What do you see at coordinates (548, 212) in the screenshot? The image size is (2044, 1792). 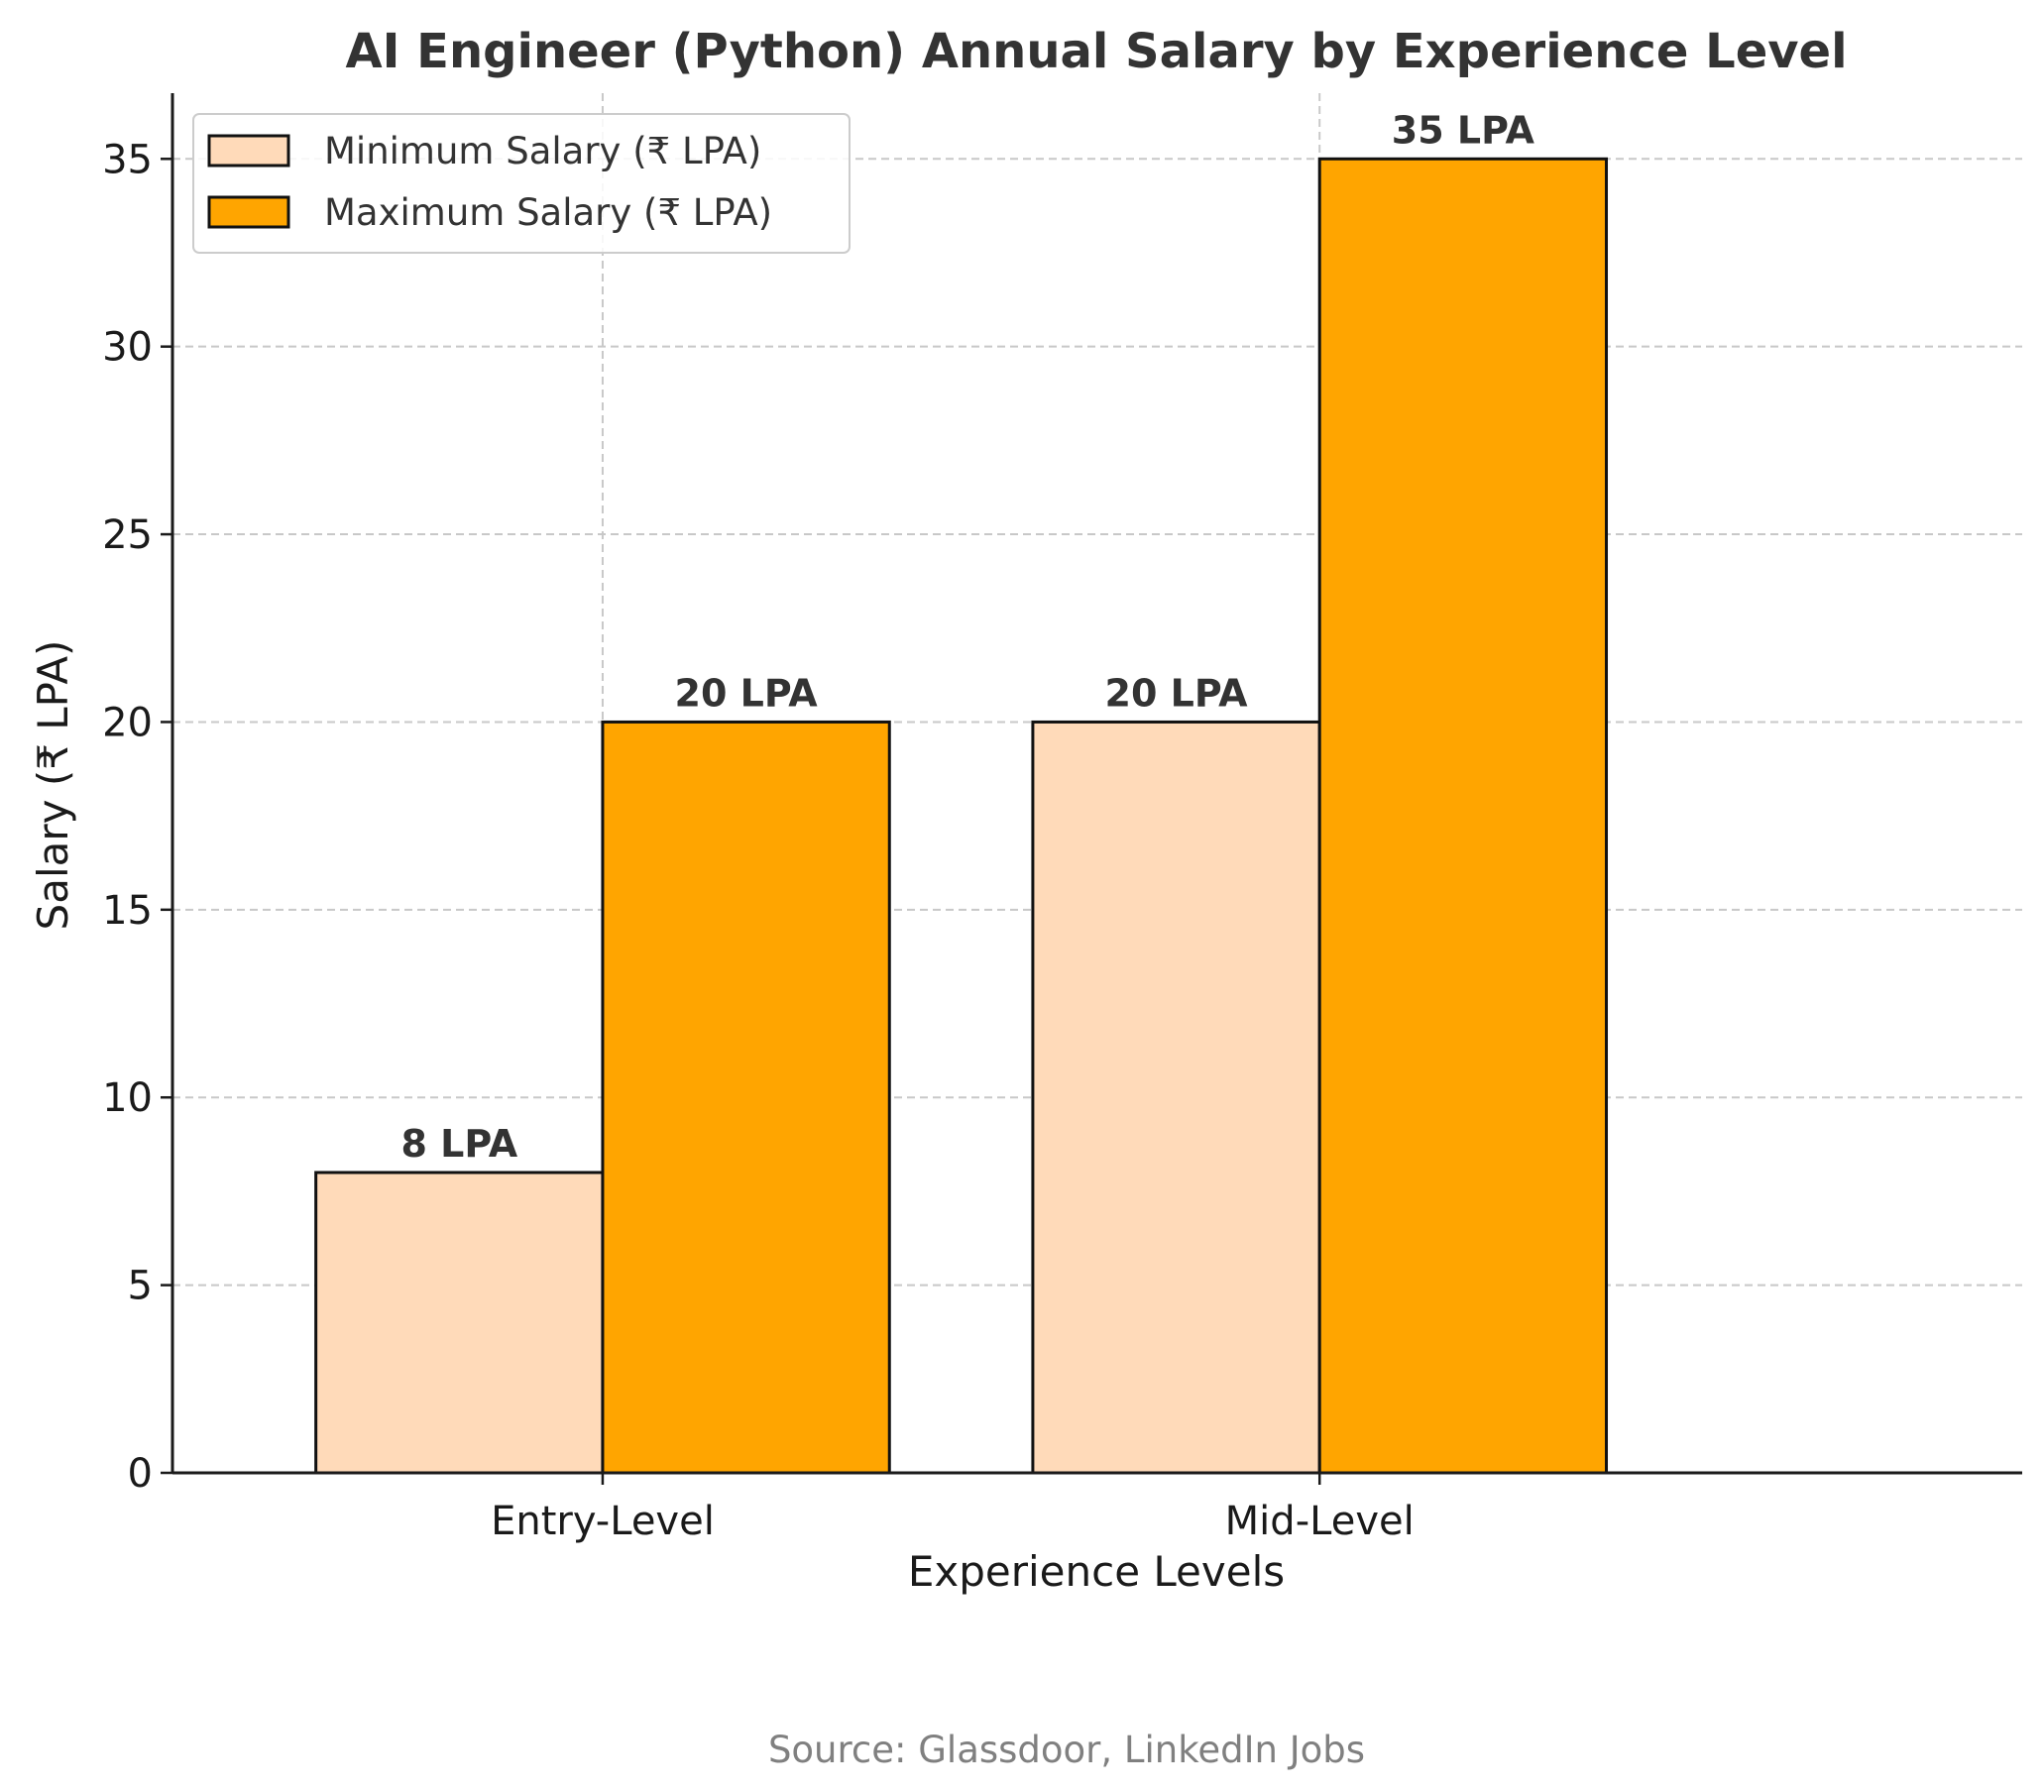 I see `legend-label: Maximum Salary (₹ LPA)` at bounding box center [548, 212].